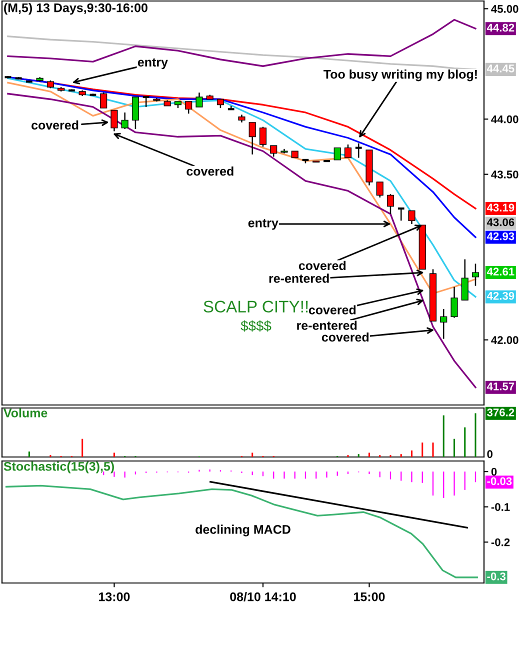  Describe the element at coordinates (256, 306) in the screenshot. I see `annotation: SCALP CITY!!` at that location.